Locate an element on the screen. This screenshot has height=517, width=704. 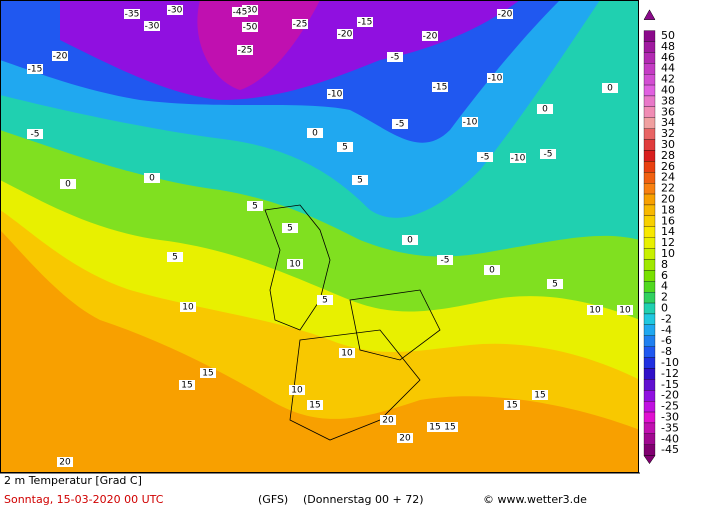
variable-label: 2 m Temperatur [Grad C] is located at coordinates (73, 480).